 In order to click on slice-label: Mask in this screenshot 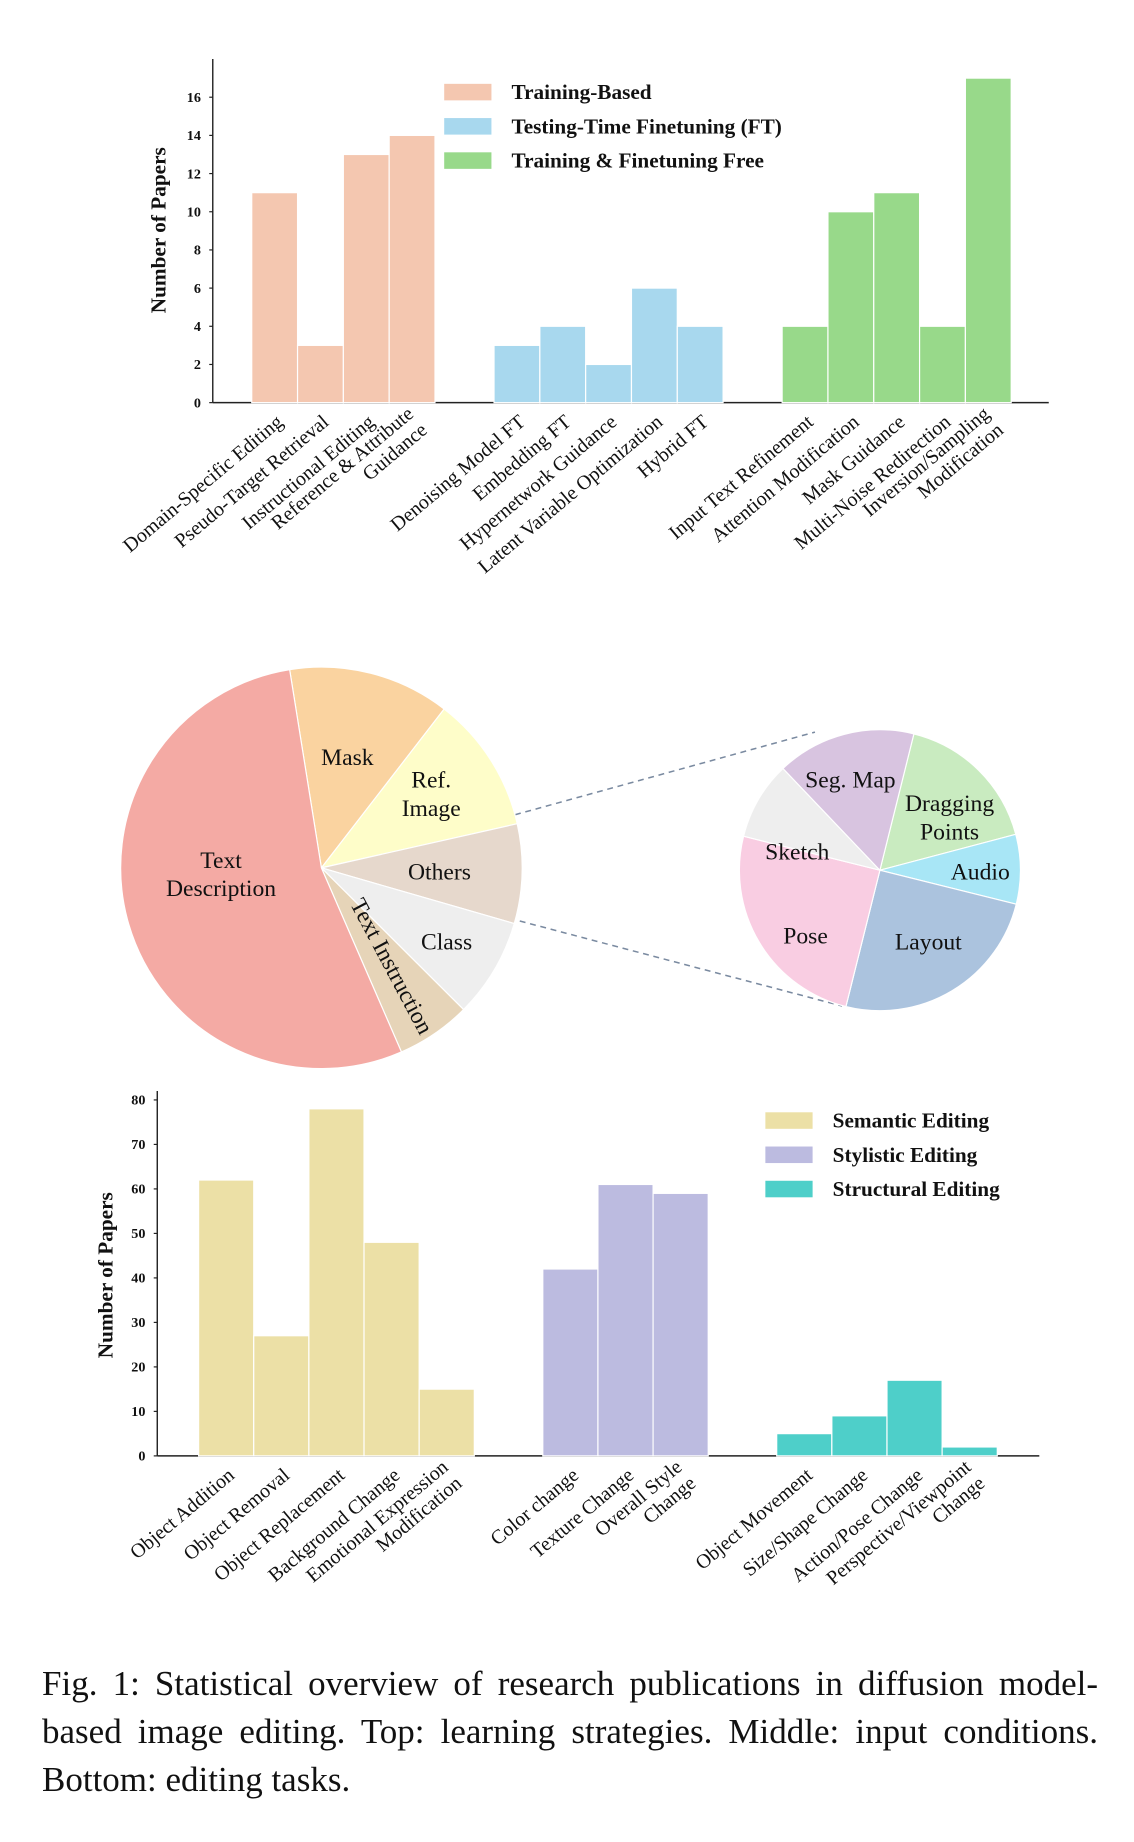, I will do `click(347, 758)`.